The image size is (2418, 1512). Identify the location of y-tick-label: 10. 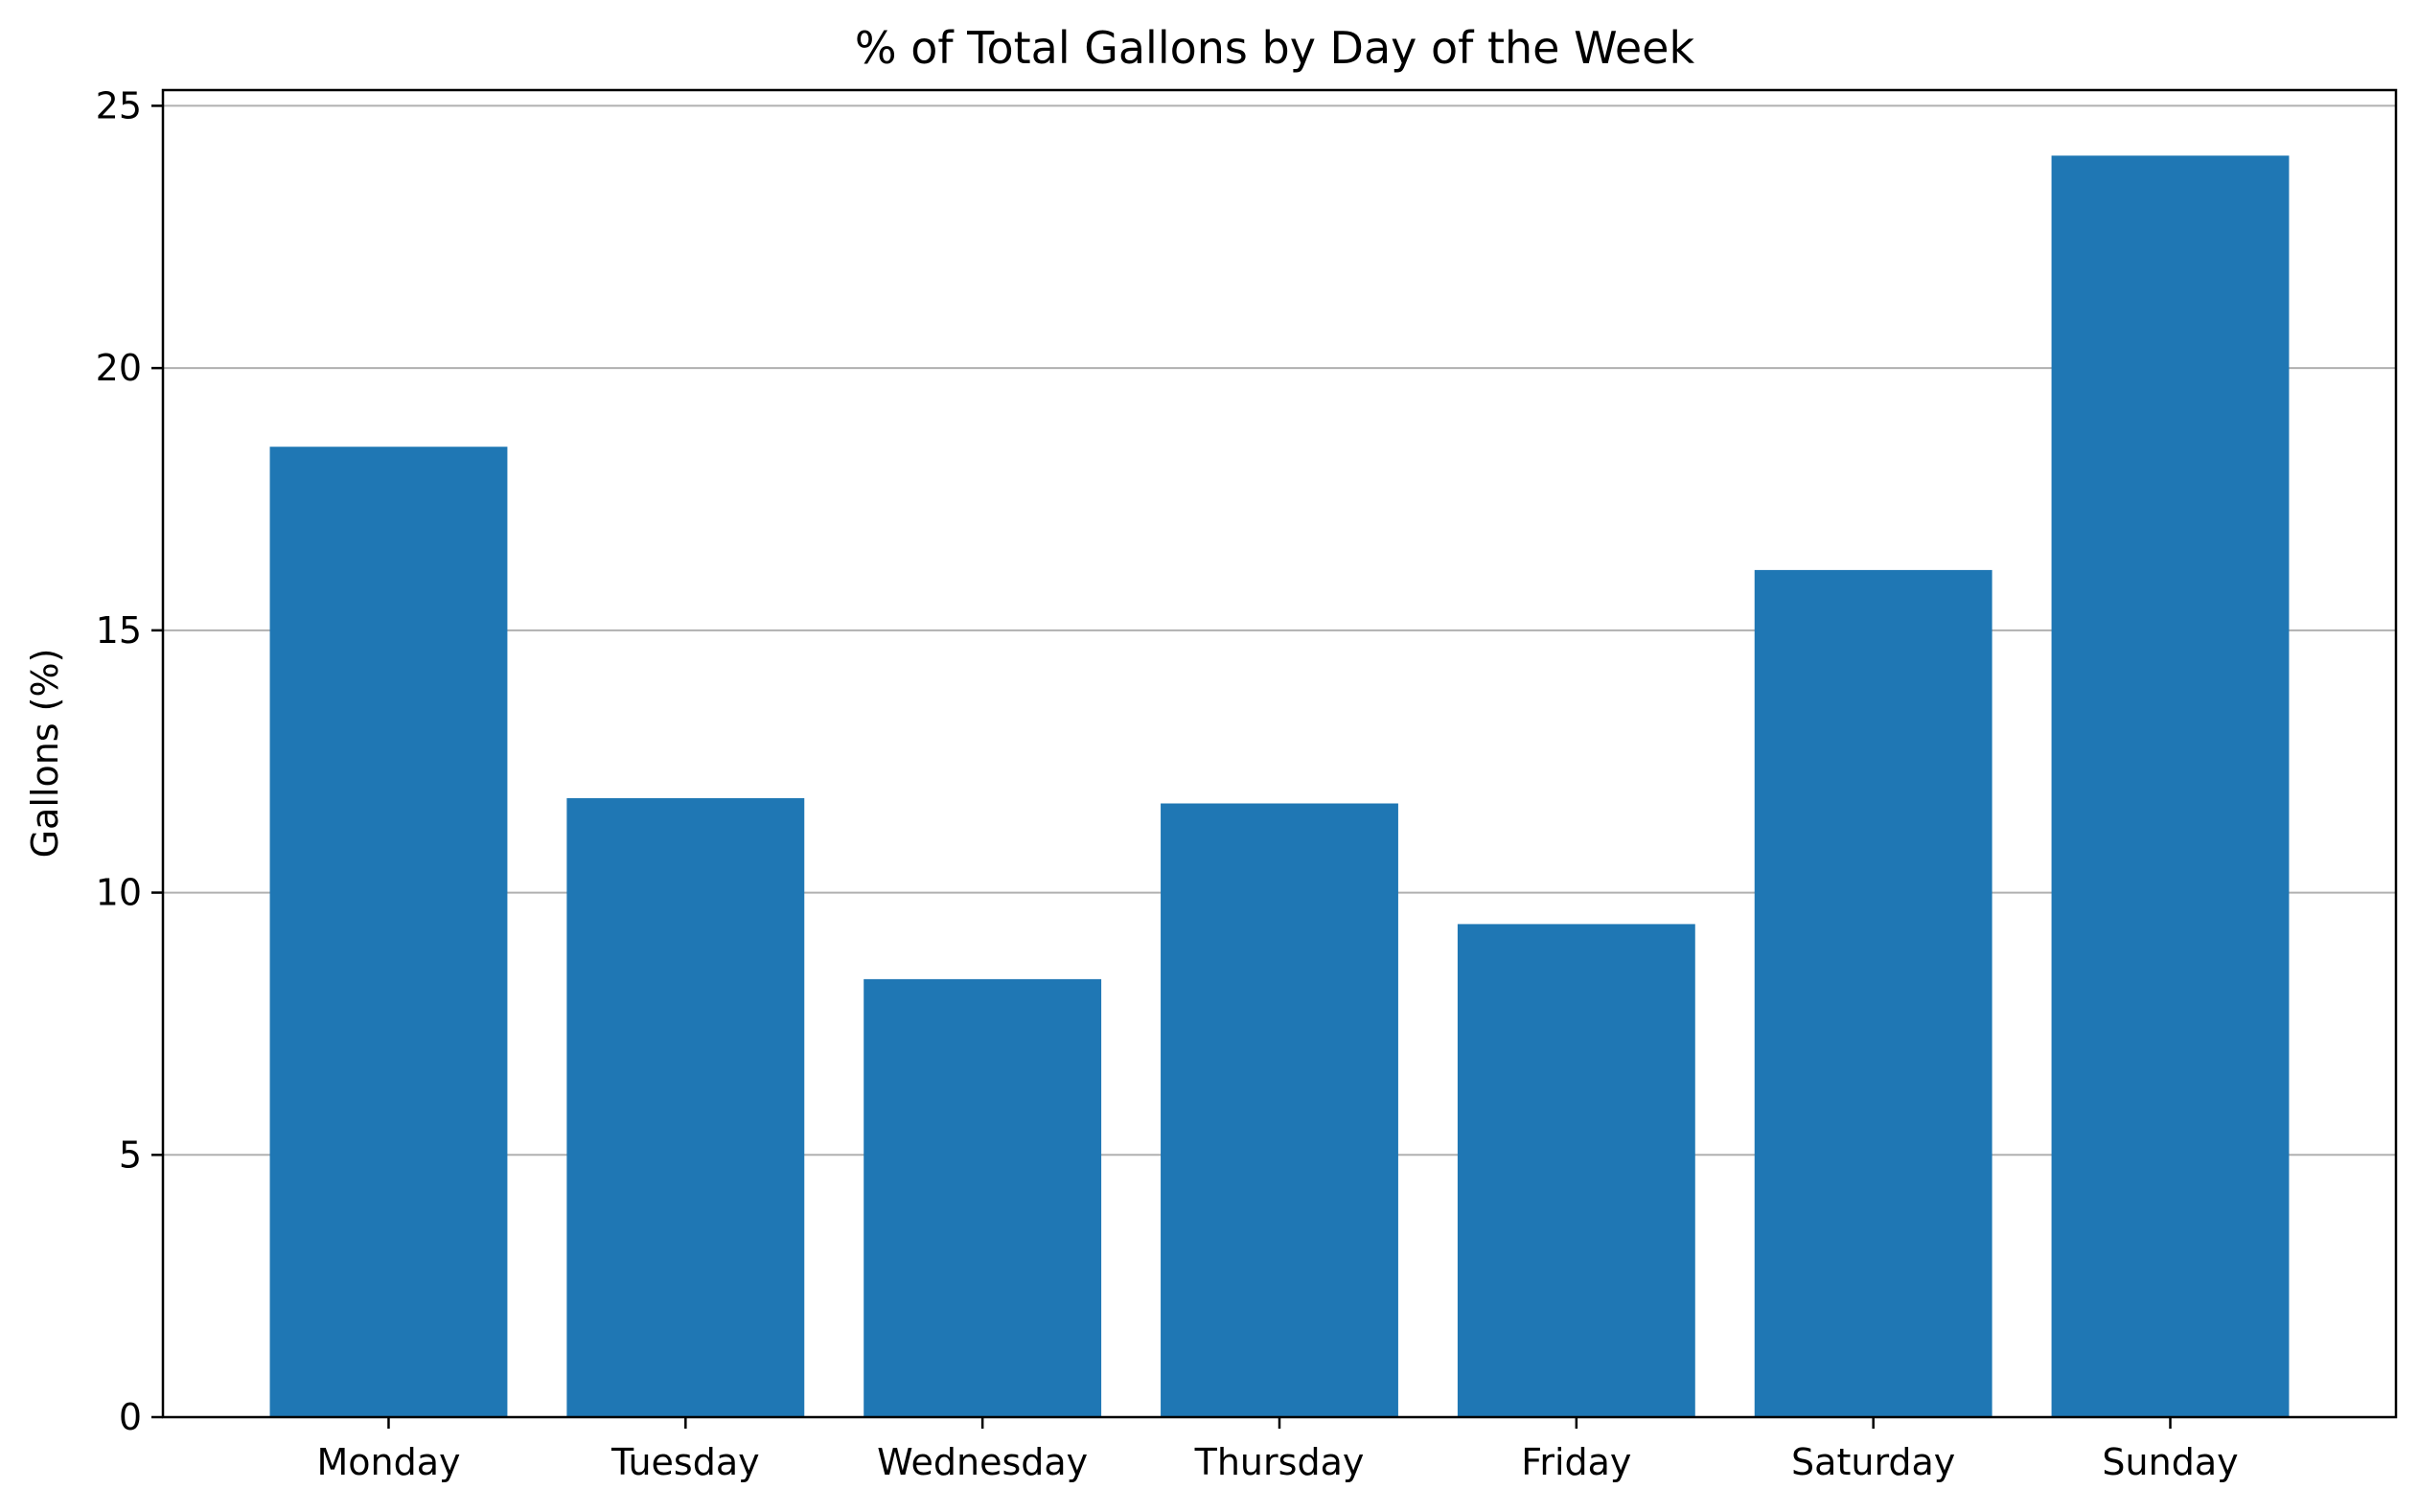
(119, 893).